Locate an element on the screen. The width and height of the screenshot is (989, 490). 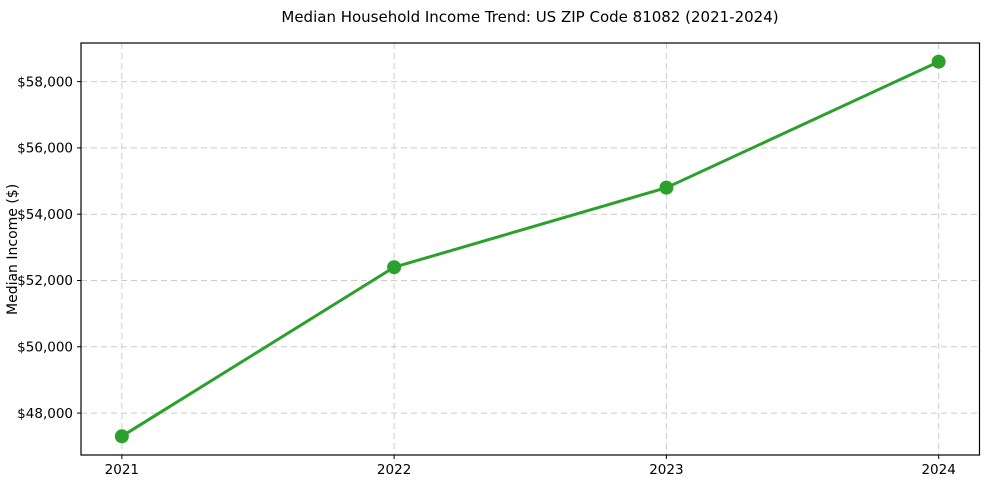
y-tick-label: $52,000 is located at coordinates (45, 281).